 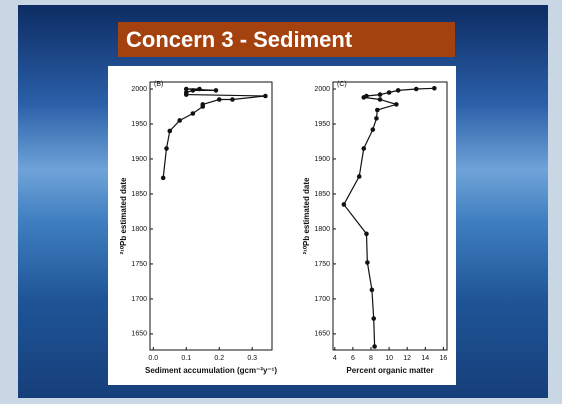 What do you see at coordinates (186, 358) in the screenshot?
I see `x-tick-label: 0.1` at bounding box center [186, 358].